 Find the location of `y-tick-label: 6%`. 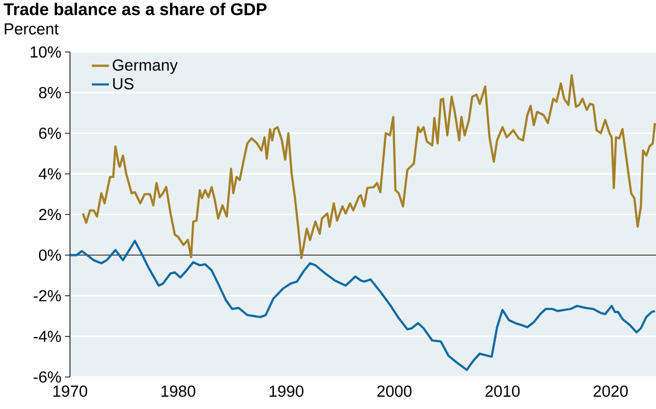

y-tick-label: 6% is located at coordinates (50, 133).